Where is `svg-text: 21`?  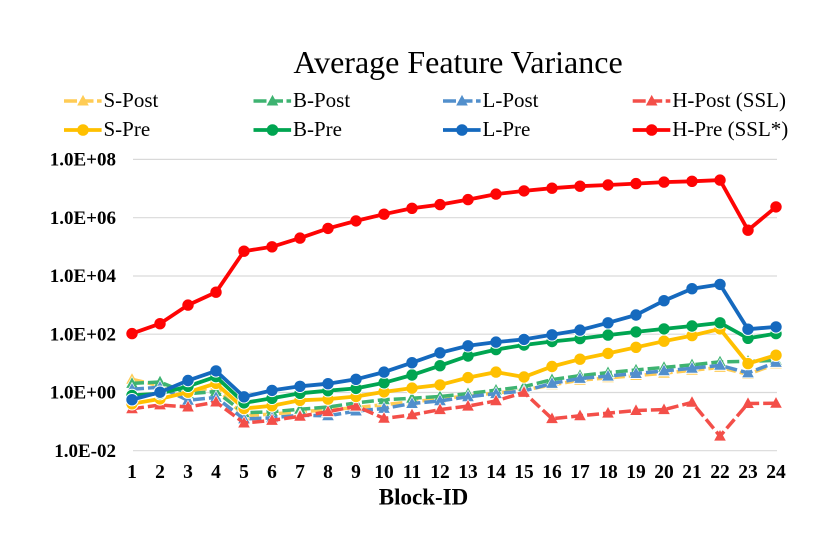 svg-text: 21 is located at coordinates (692, 472).